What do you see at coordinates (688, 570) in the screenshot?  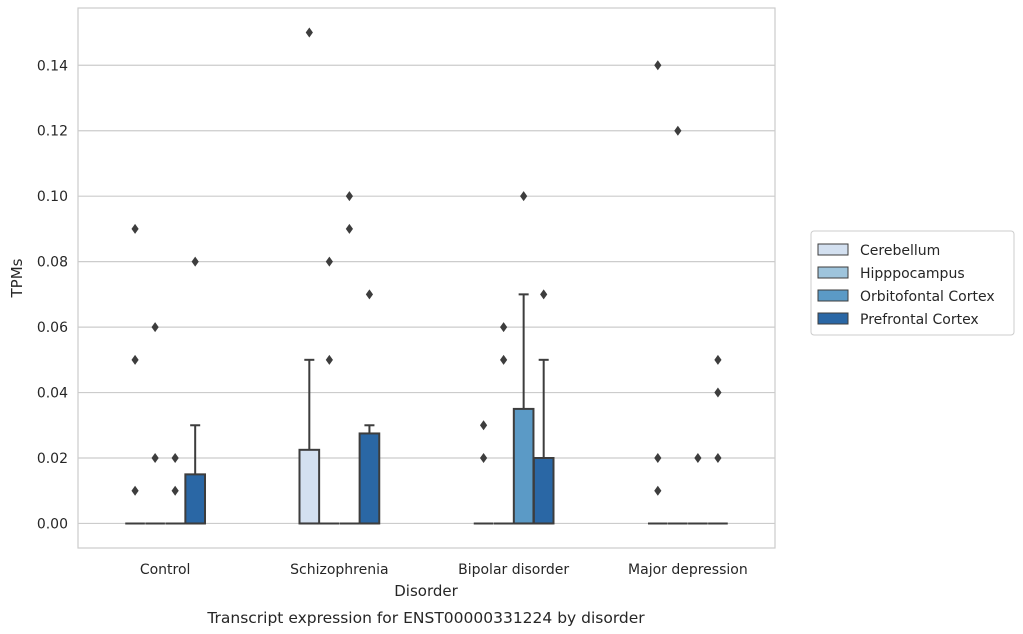 I see `x-tick-label: Major depression` at bounding box center [688, 570].